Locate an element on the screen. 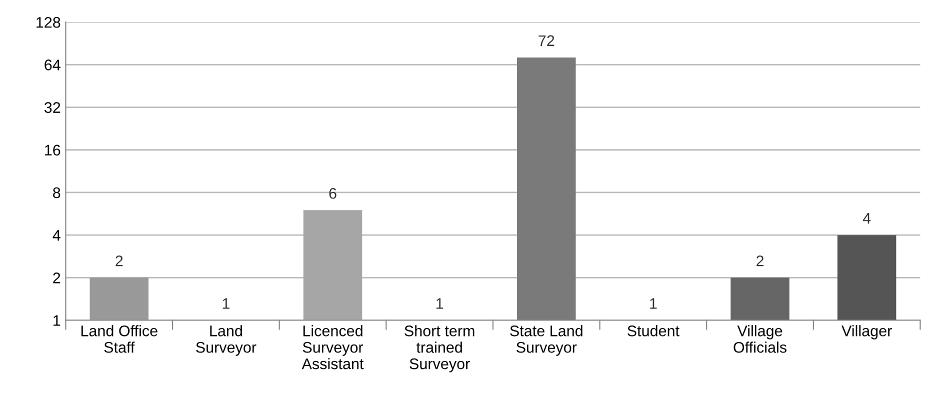  x-tick-label: Villager is located at coordinates (867, 332).